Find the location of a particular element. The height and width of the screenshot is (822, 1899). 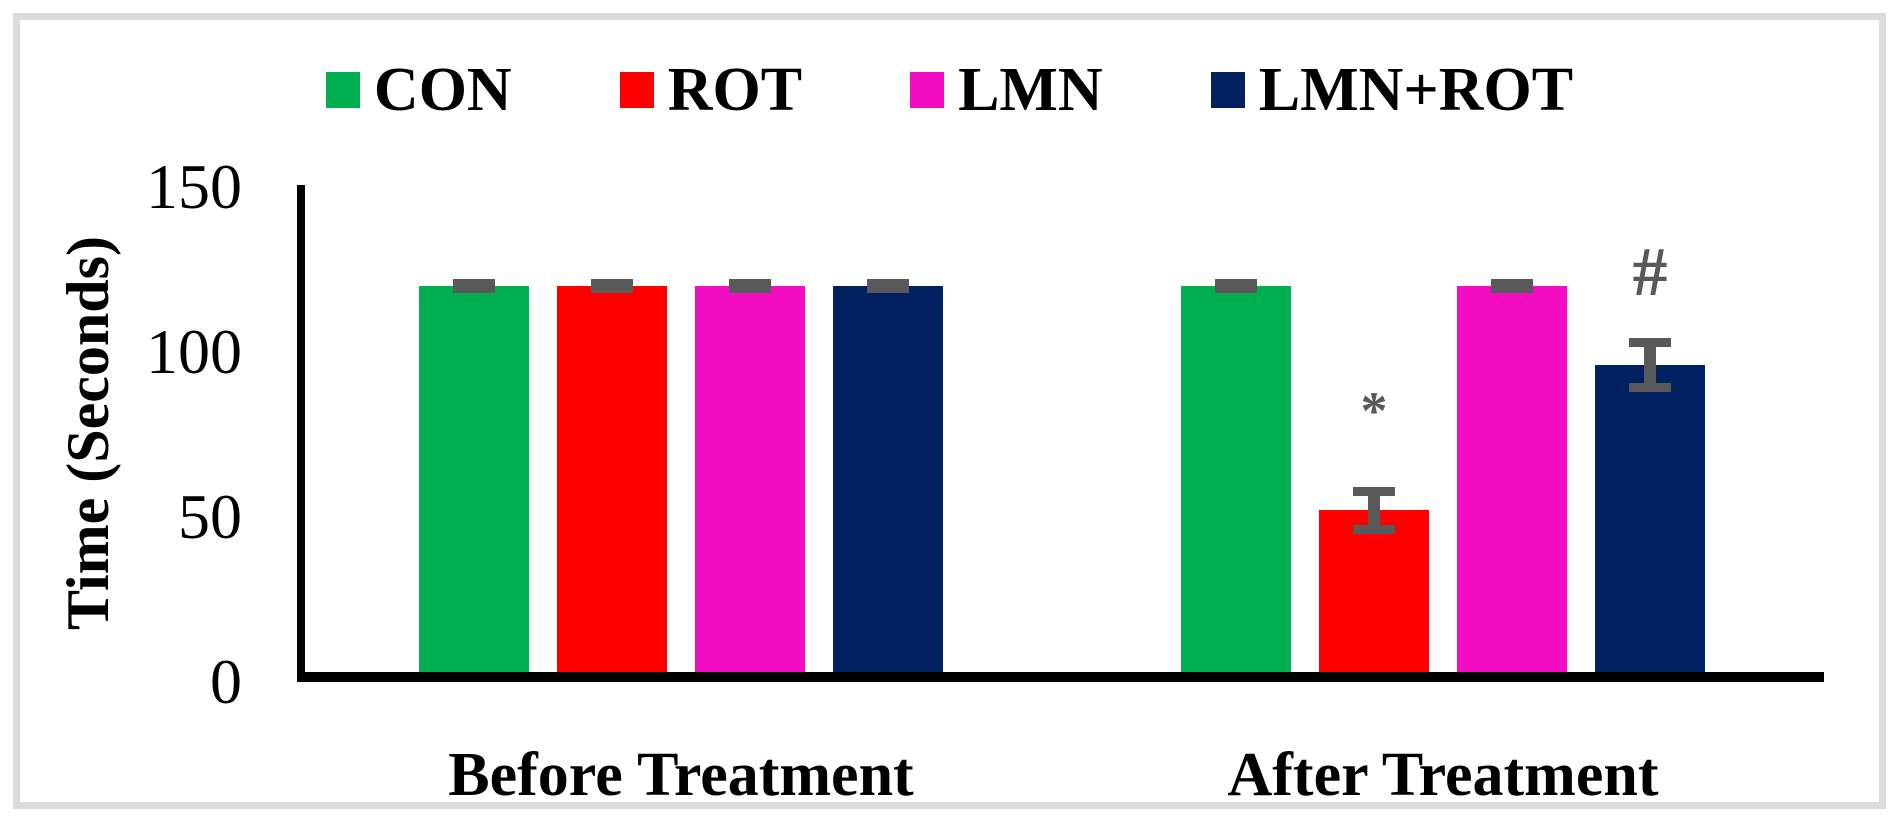

legend-item-lmn: LMN is located at coordinates (1006, 90).